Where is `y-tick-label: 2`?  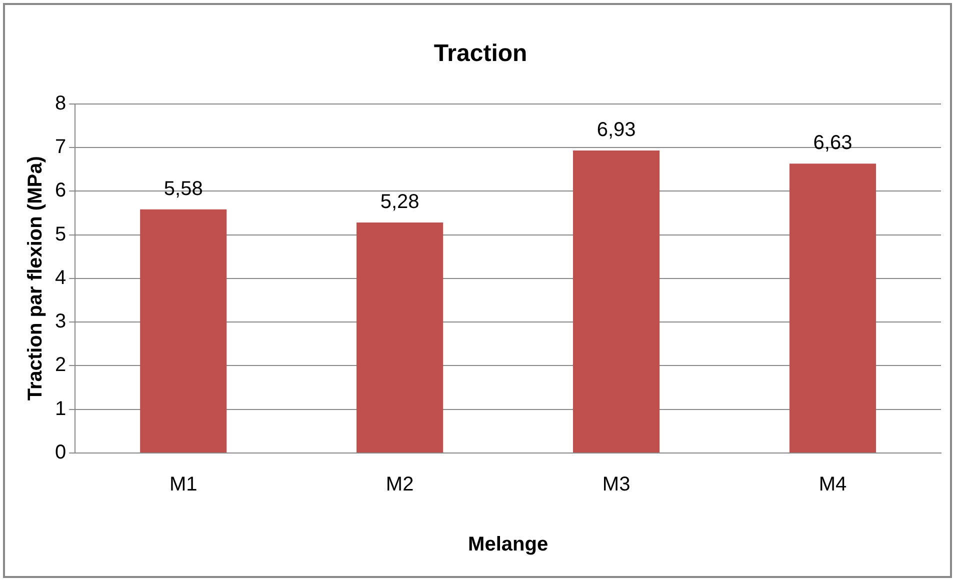 y-tick-label: 2 is located at coordinates (60, 365).